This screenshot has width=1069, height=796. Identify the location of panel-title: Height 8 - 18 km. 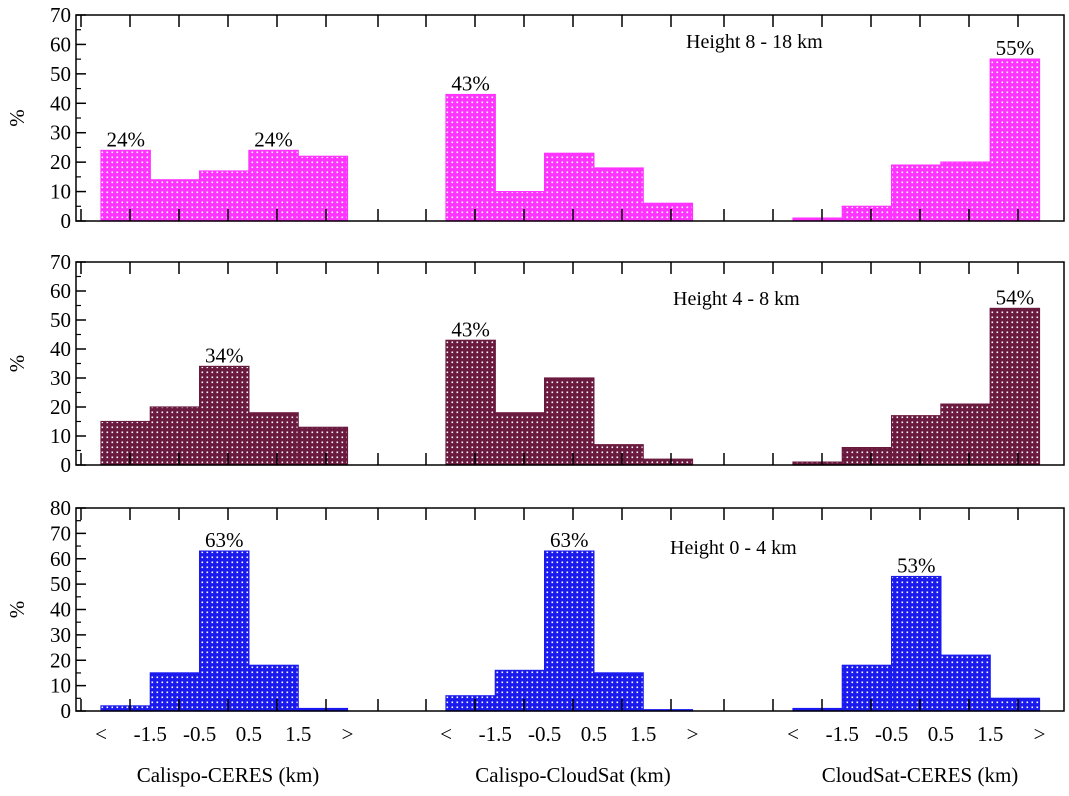
(754, 42).